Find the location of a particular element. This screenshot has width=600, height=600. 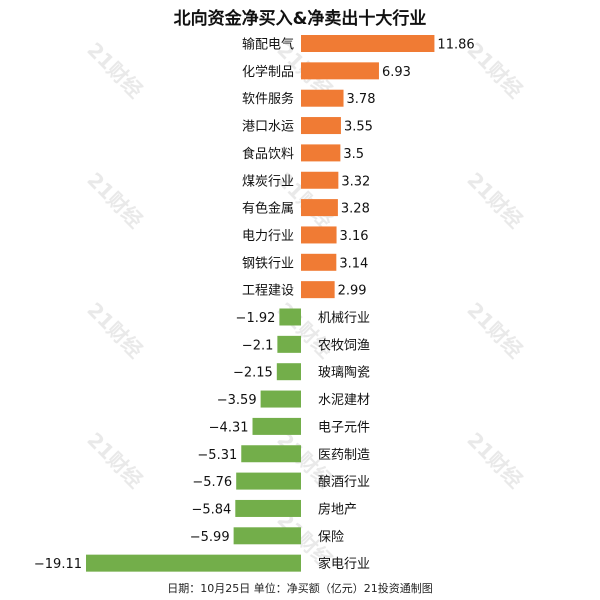

watermark-9: 21财经 is located at coordinates (114, 460).